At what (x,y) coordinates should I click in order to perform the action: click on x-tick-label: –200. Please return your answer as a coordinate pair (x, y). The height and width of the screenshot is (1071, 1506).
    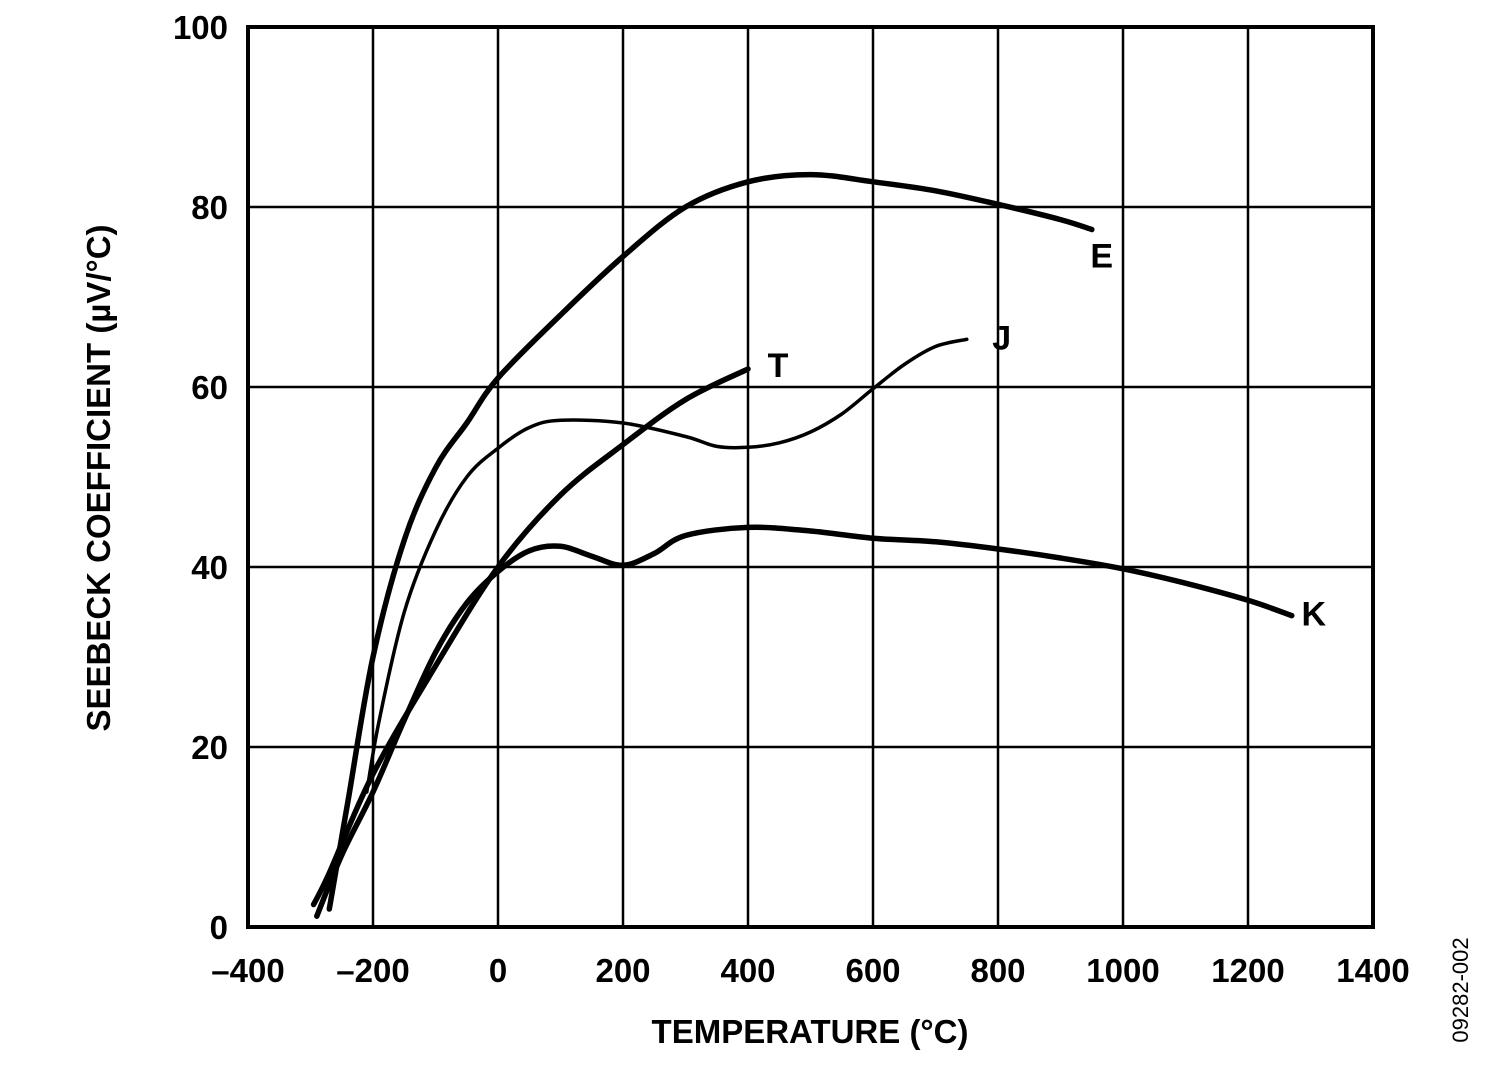
    Looking at the image, I should click on (372, 970).